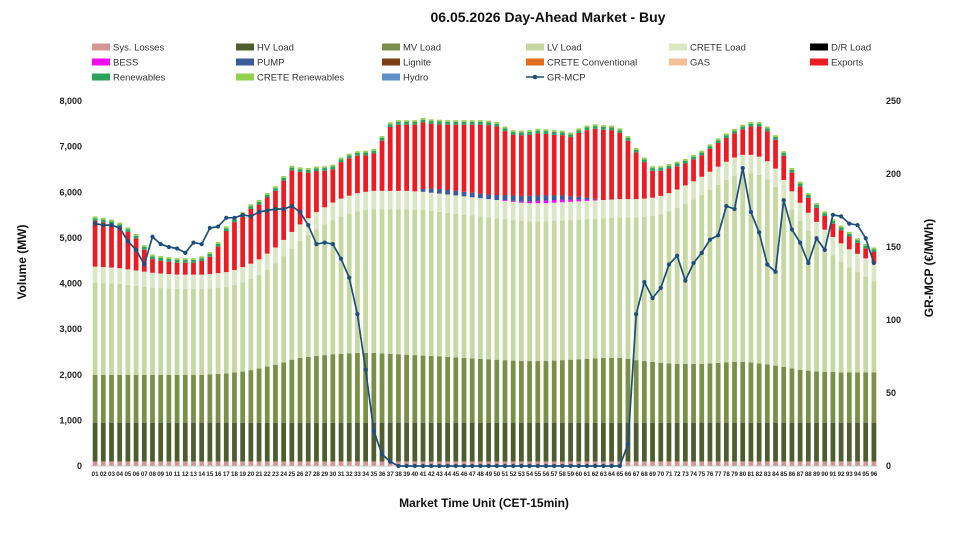 The width and height of the screenshot is (955, 533). What do you see at coordinates (242, 474) in the screenshot?
I see `x-tick-label: 19` at bounding box center [242, 474].